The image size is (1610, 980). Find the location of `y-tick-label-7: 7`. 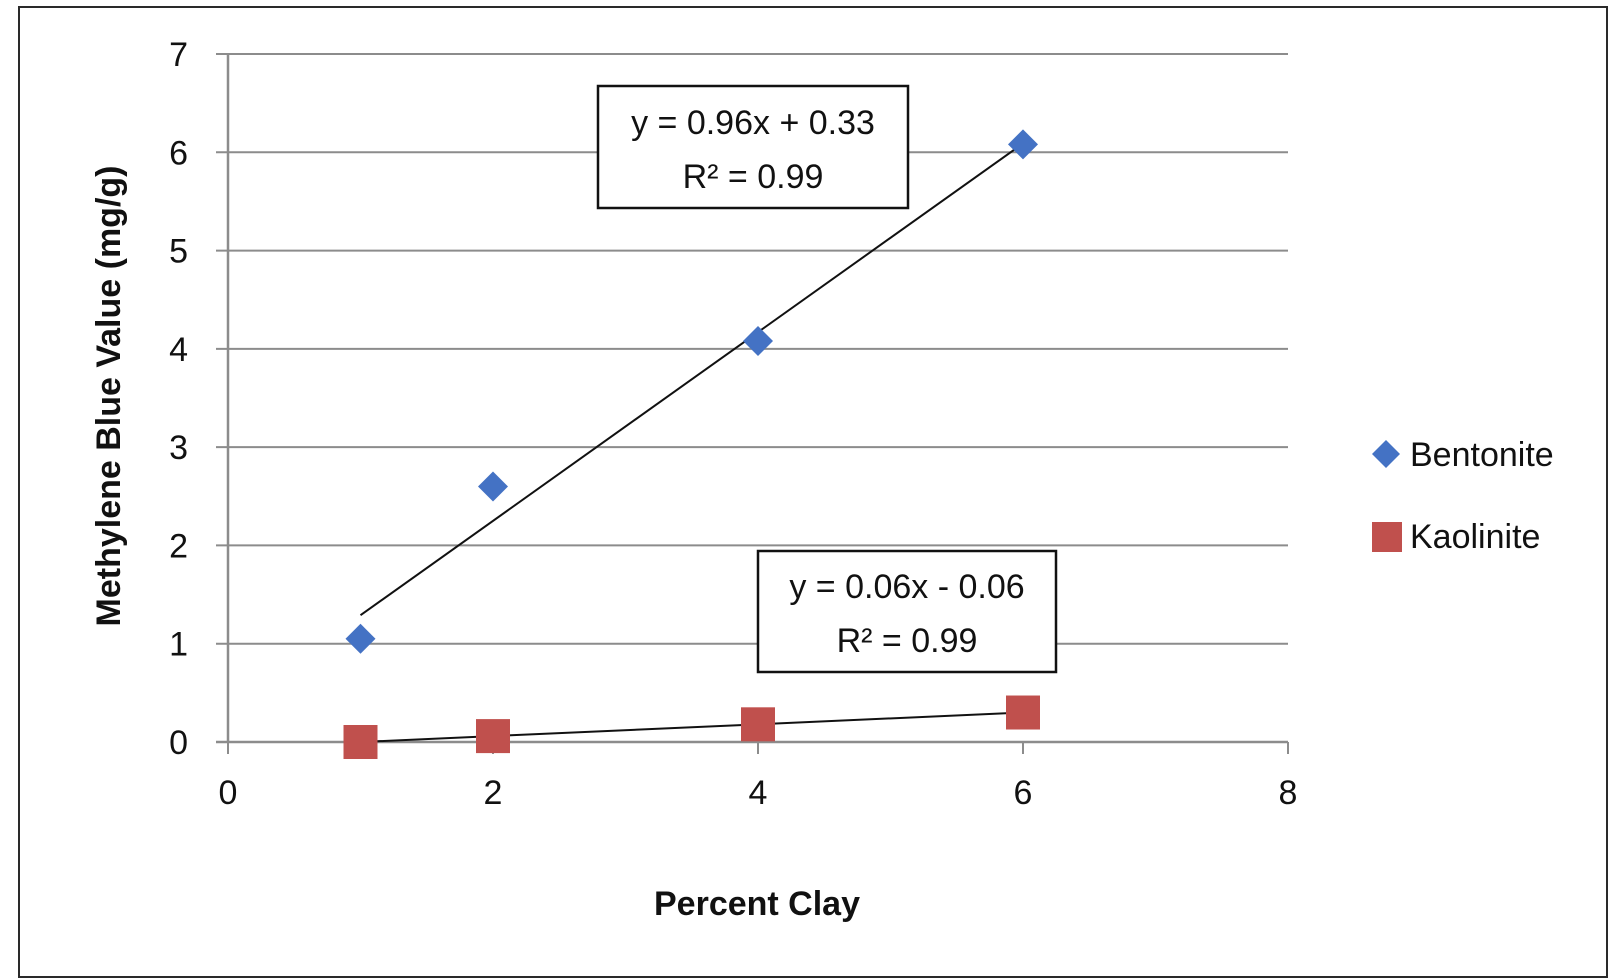

y-tick-label-7: 7 is located at coordinates (178, 55).